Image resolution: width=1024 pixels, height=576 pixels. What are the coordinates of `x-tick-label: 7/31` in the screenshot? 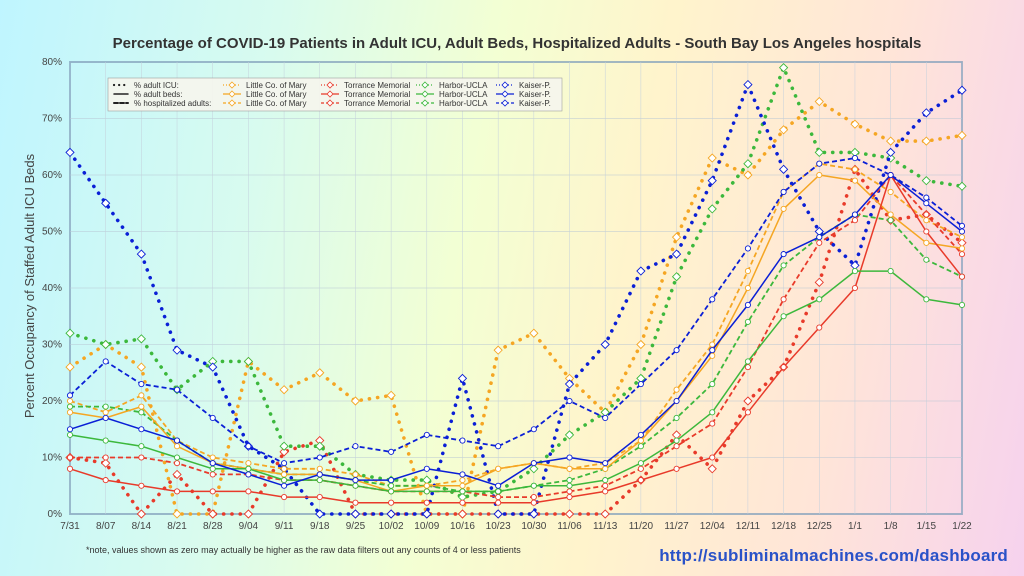 It's located at (70, 526).